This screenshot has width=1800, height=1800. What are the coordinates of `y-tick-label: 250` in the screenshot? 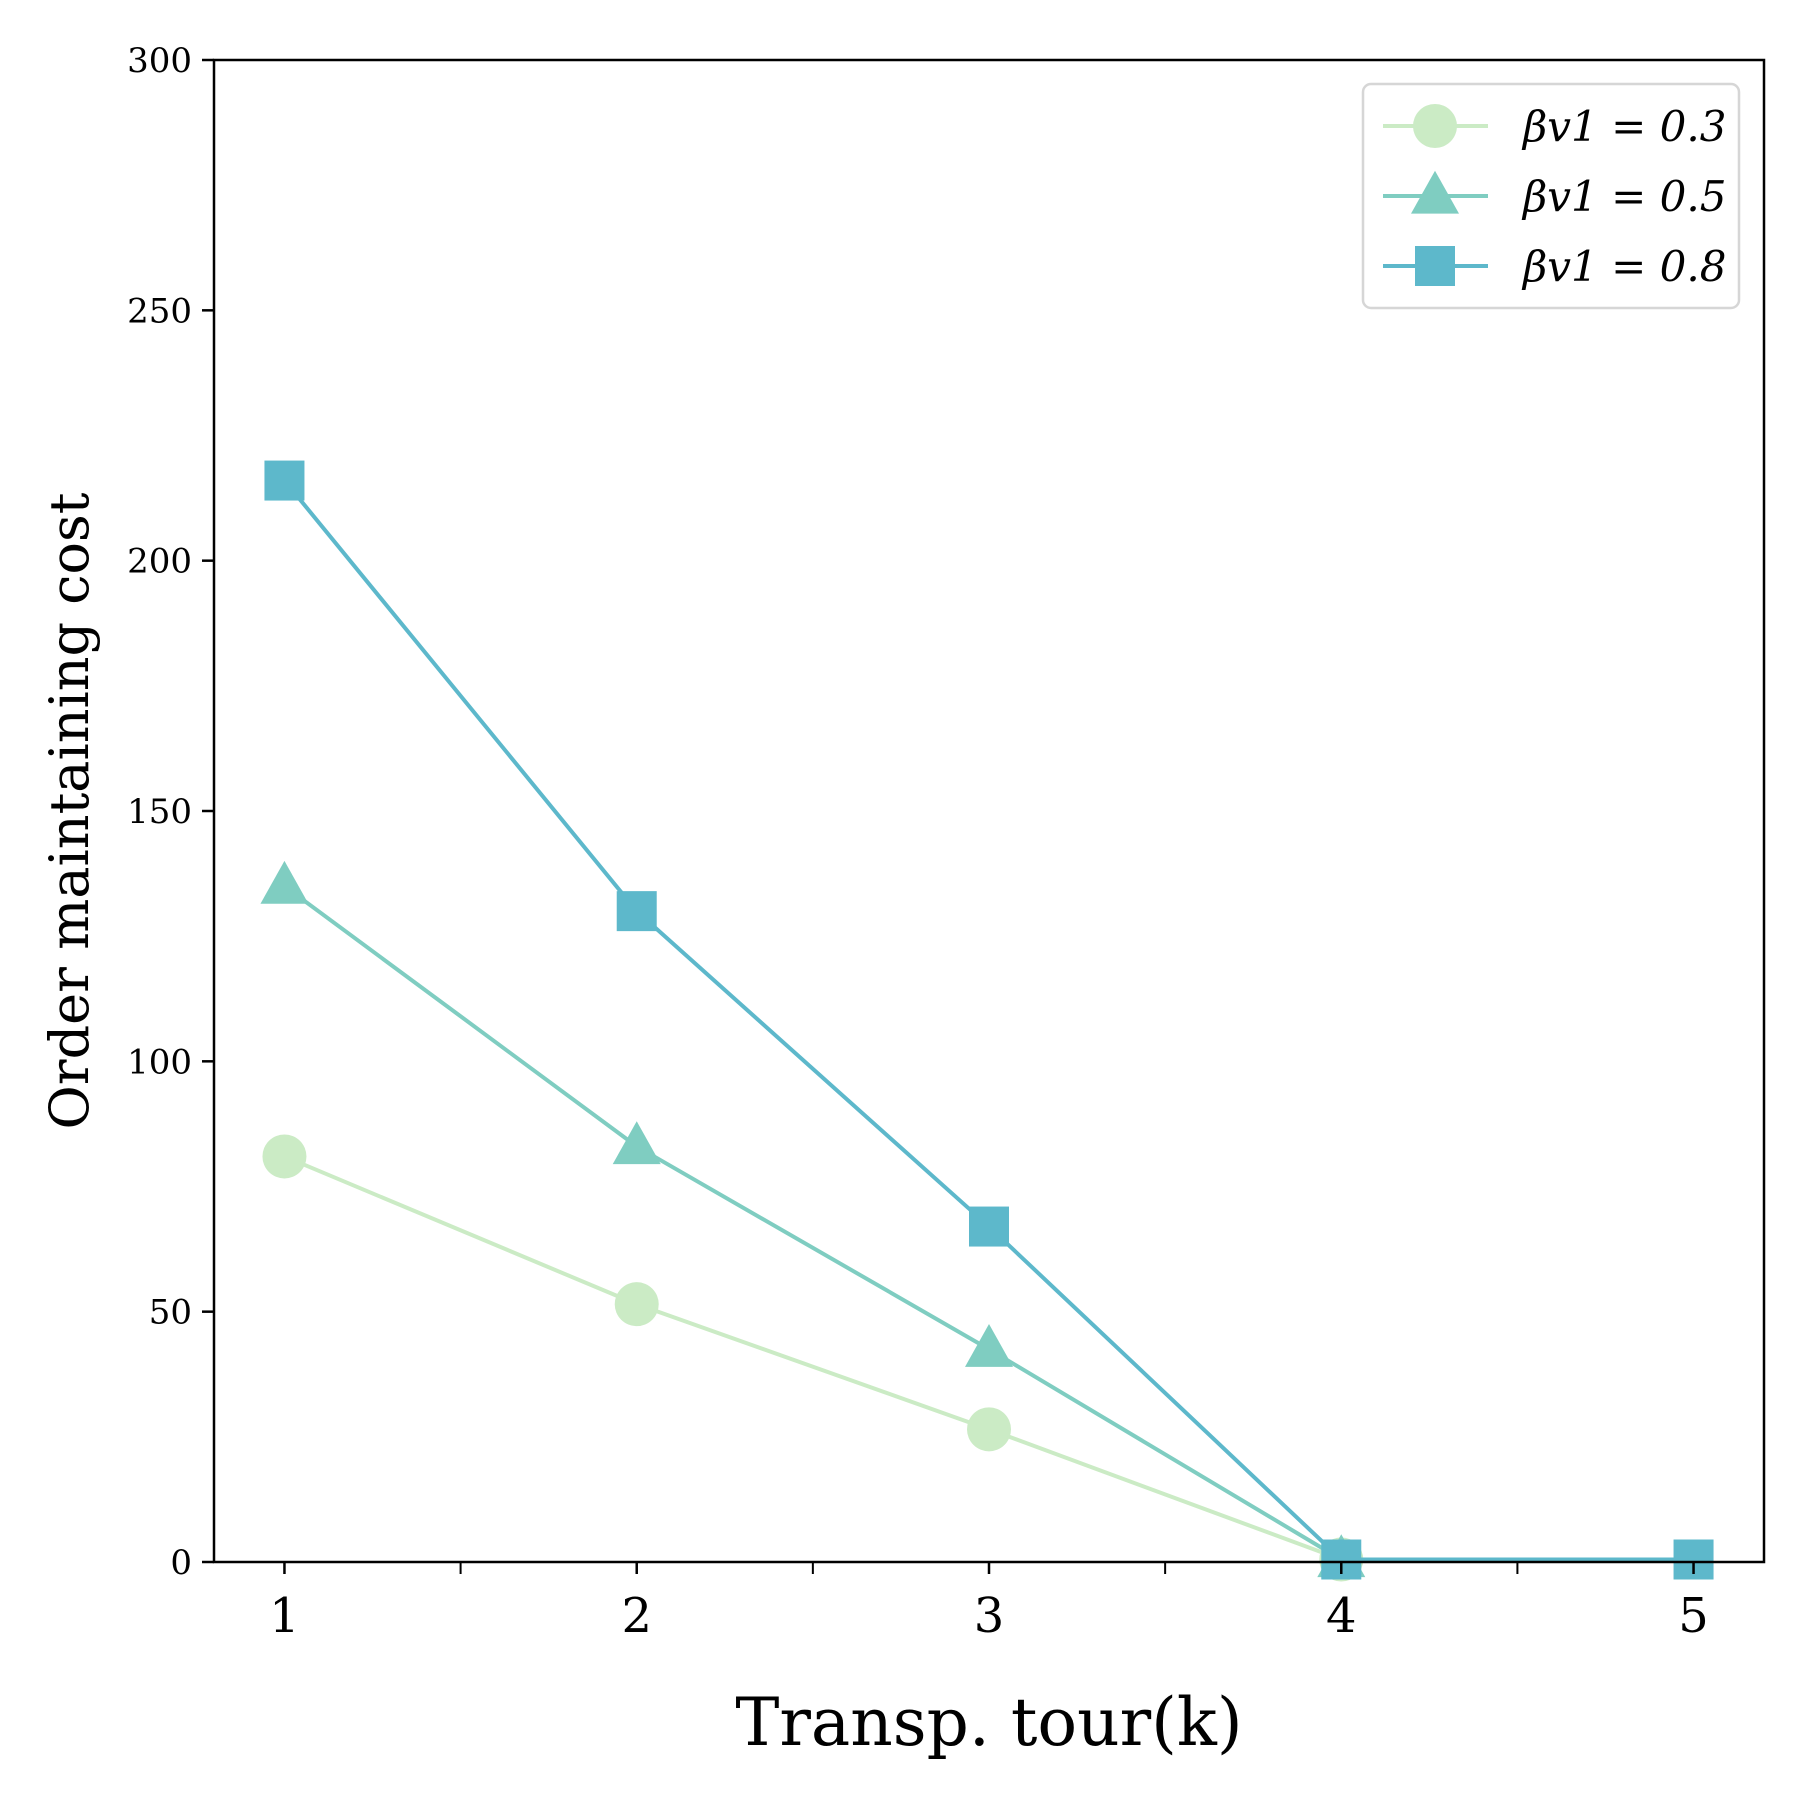 It's located at (159, 311).